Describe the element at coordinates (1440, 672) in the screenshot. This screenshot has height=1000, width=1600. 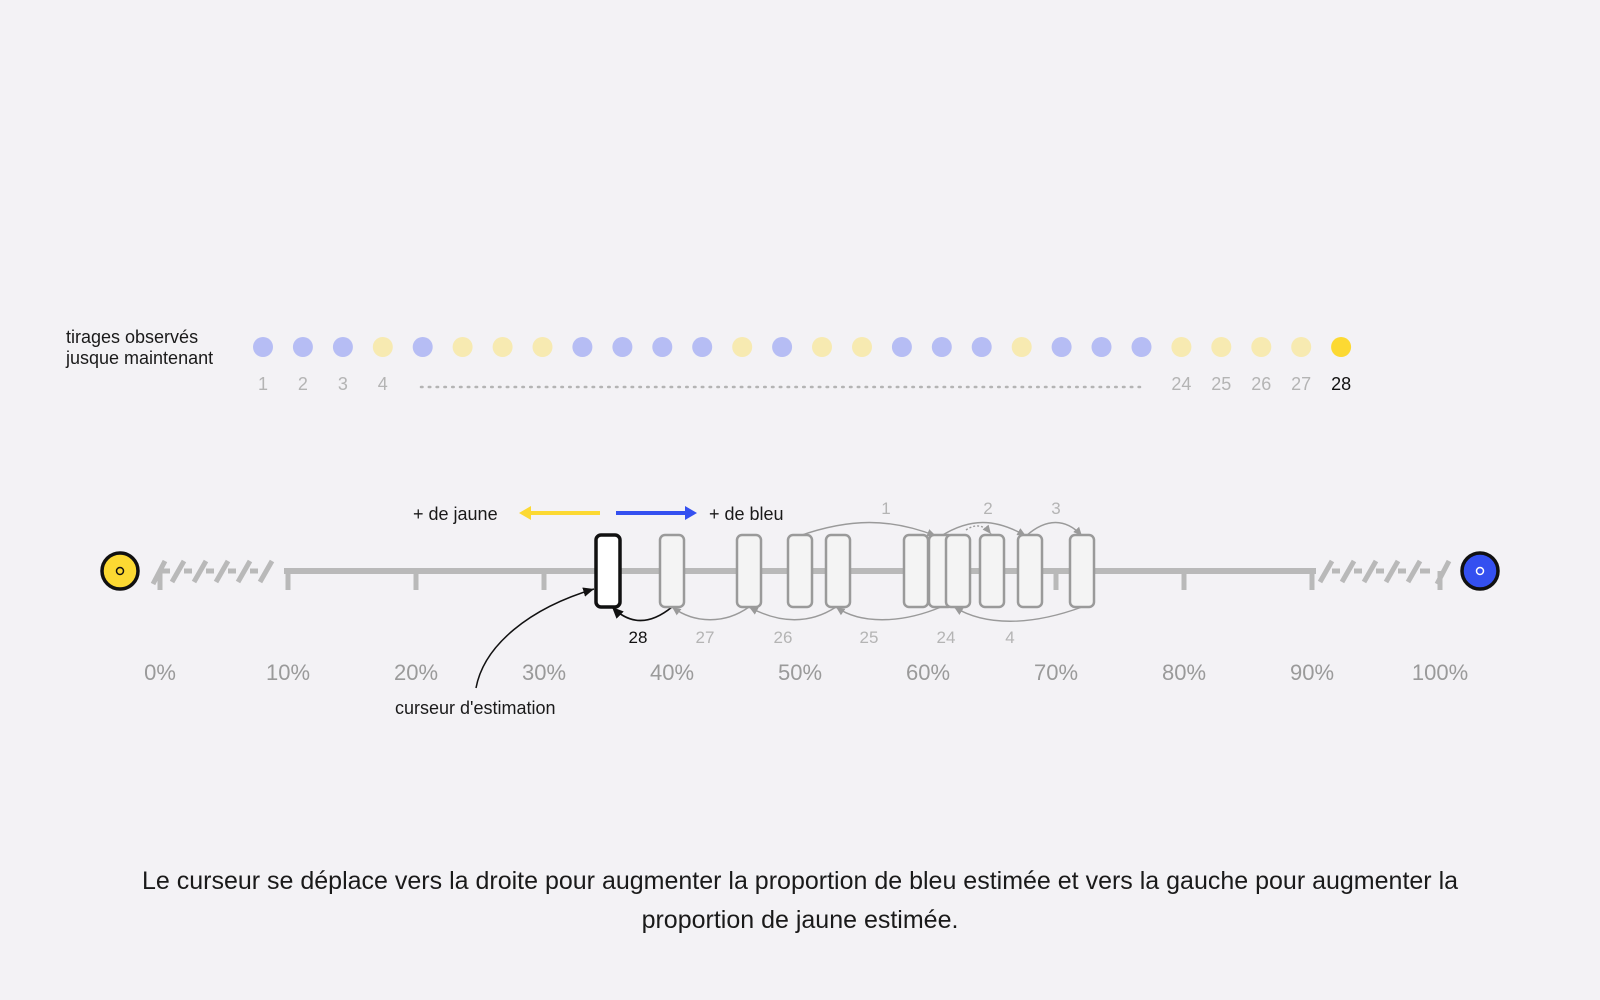
I see `scale-tick-label: 100%` at that location.